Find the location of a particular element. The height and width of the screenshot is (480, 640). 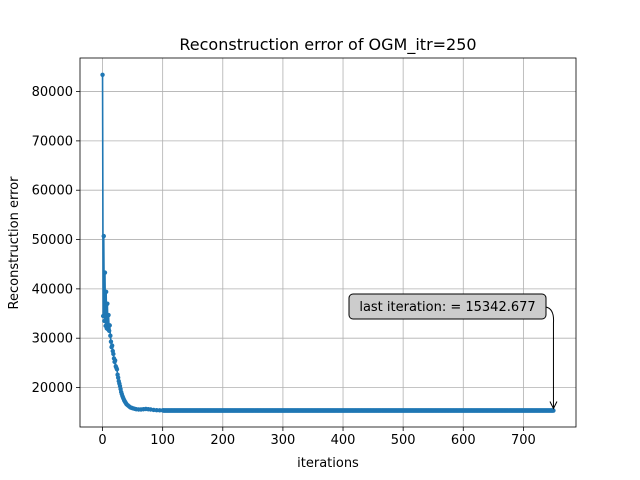

annotation-arrow is located at coordinates (550, 357).